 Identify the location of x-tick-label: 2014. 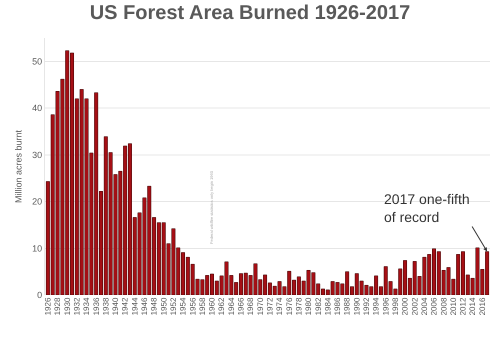
(473, 306).